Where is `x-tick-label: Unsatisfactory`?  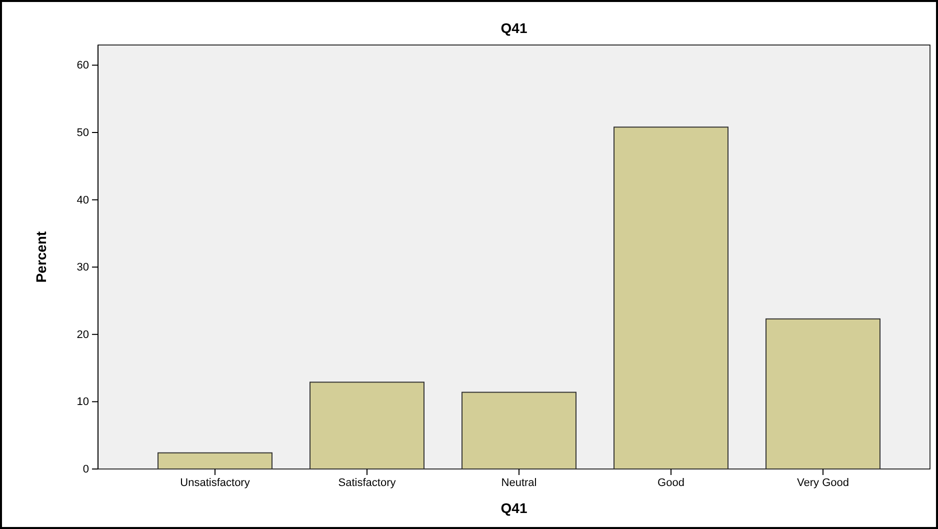
x-tick-label: Unsatisfactory is located at coordinates (215, 482).